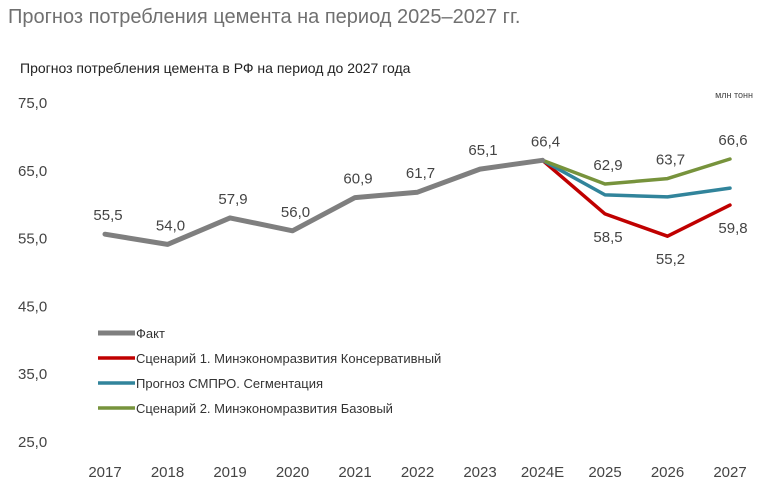 The image size is (777, 490). What do you see at coordinates (670, 160) in the screenshot?
I see `data-label: 63,7` at bounding box center [670, 160].